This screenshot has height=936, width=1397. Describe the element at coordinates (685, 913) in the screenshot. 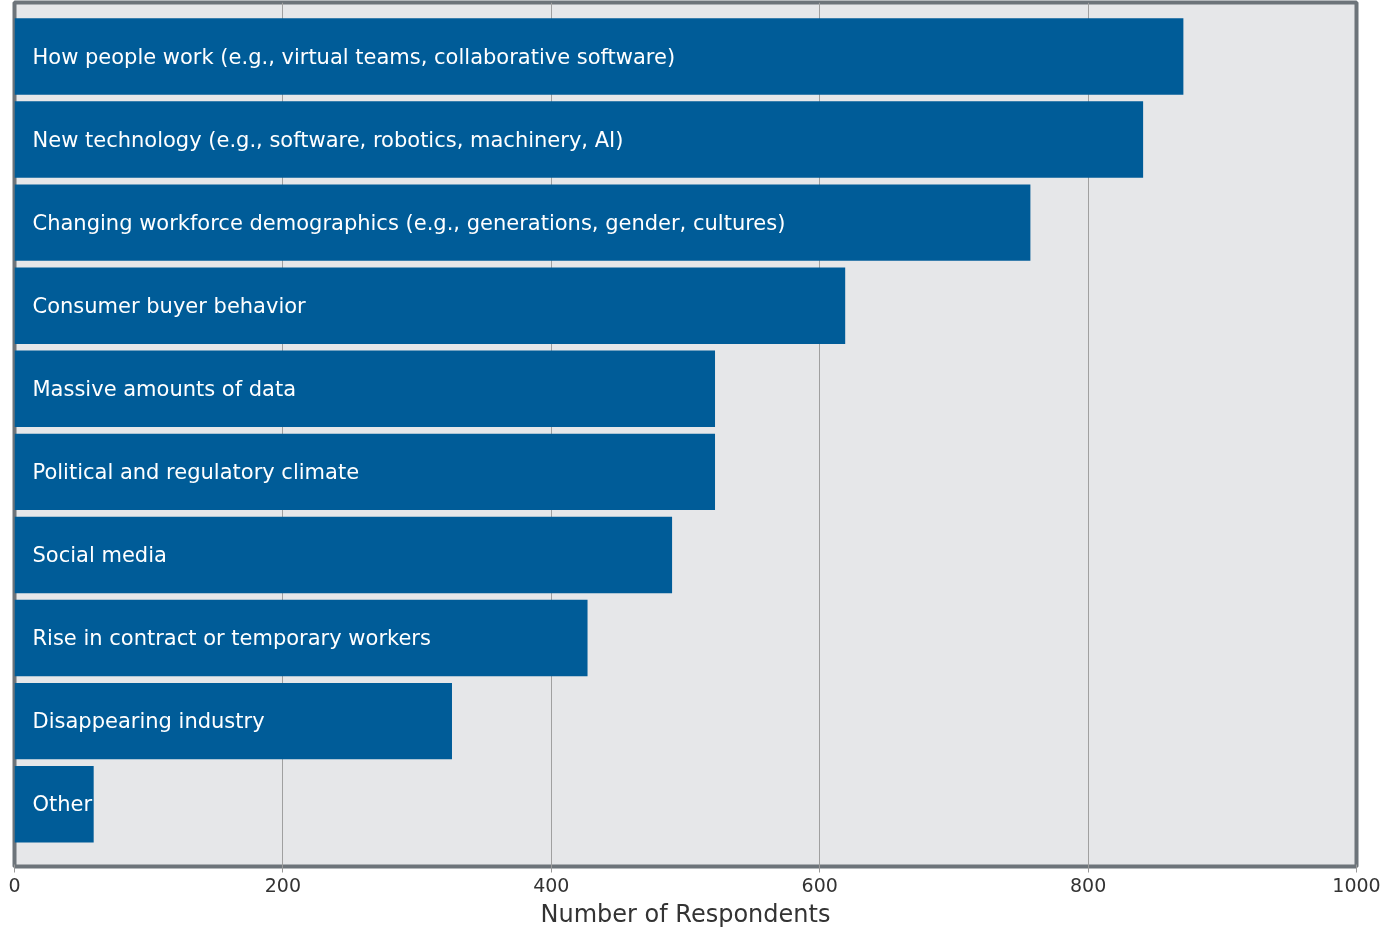

I see `x-axis-title: Number of Respondents` at that location.